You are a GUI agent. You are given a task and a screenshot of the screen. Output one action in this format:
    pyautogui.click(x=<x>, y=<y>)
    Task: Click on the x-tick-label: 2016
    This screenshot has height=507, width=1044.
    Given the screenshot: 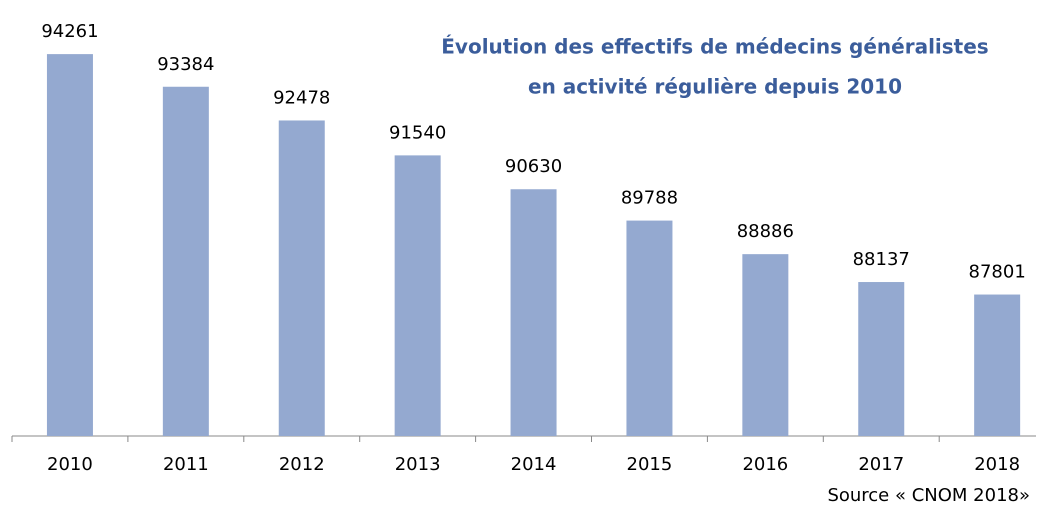 What is the action you would take?
    pyautogui.click(x=765, y=464)
    